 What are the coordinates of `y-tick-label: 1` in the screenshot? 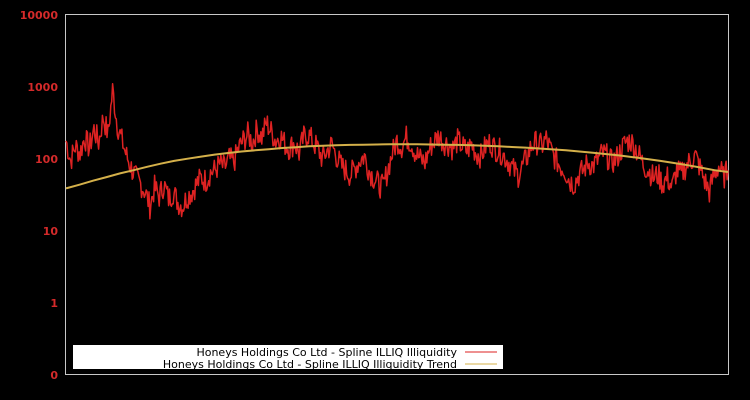 It's located at (54, 303).